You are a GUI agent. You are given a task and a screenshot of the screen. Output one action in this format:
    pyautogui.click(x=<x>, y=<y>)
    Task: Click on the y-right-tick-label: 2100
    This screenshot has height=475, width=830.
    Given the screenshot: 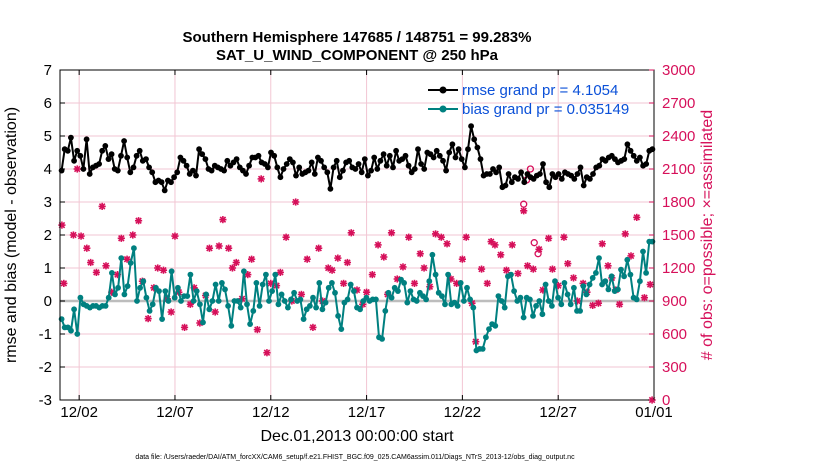 What is the action you would take?
    pyautogui.click(x=678, y=169)
    